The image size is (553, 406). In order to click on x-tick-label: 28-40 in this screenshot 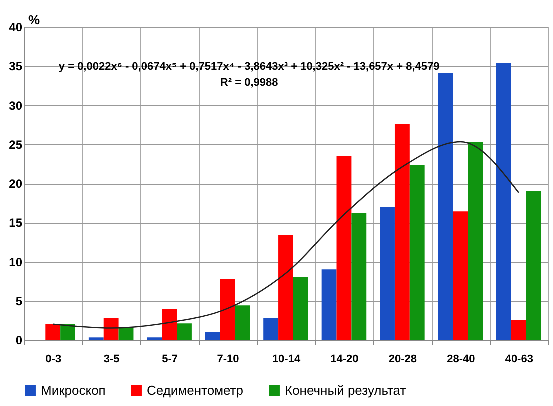, I will do `click(461, 360)`.